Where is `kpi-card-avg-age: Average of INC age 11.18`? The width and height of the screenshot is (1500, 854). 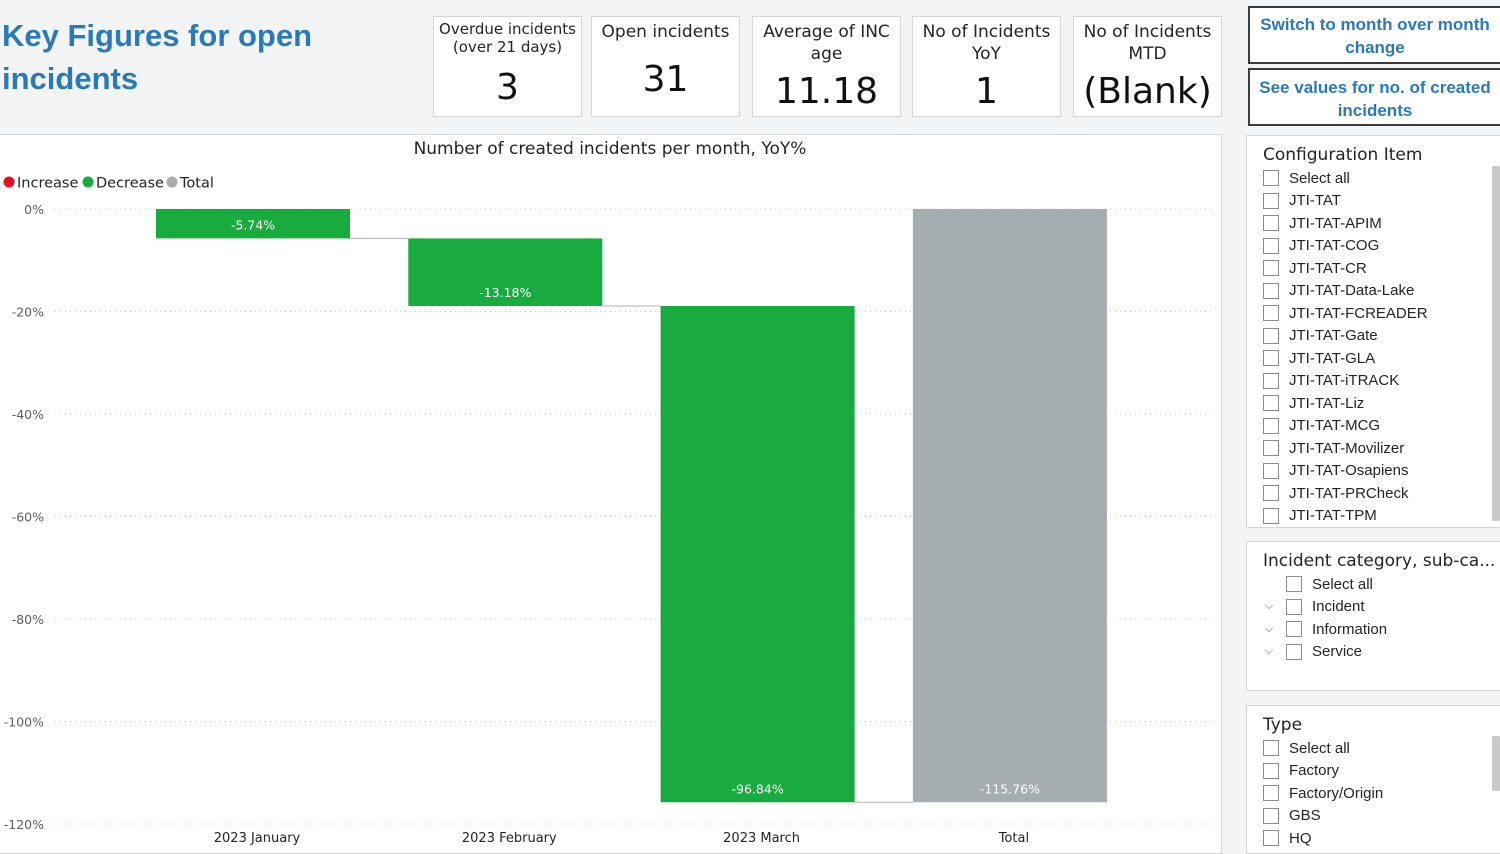
kpi-card-avg-age: Average of INC age 11.18 is located at coordinates (826, 66).